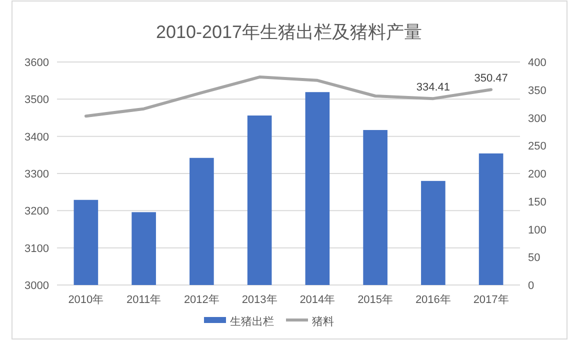  Describe the element at coordinates (323, 321) in the screenshot. I see `legend-label: 猪料` at that location.